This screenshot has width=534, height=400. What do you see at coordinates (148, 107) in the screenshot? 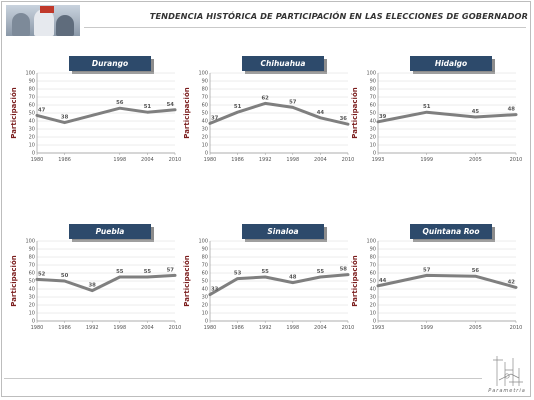
I see `data-label: 51` at bounding box center [148, 107].